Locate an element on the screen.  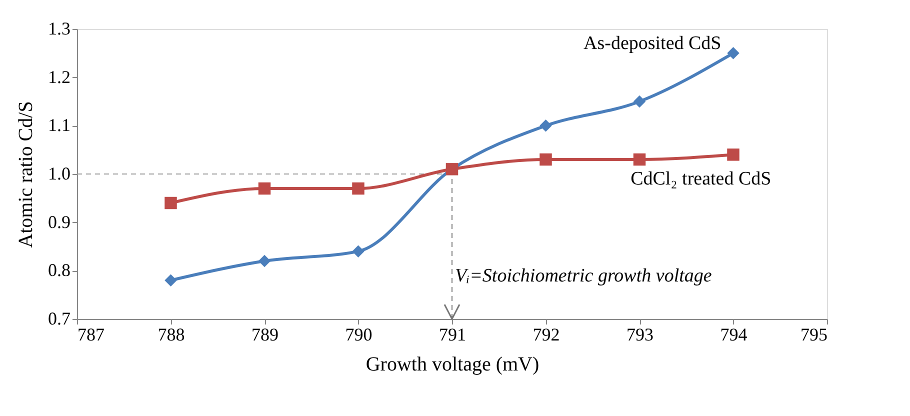
x-tick-label: 793 is located at coordinates (640, 334).